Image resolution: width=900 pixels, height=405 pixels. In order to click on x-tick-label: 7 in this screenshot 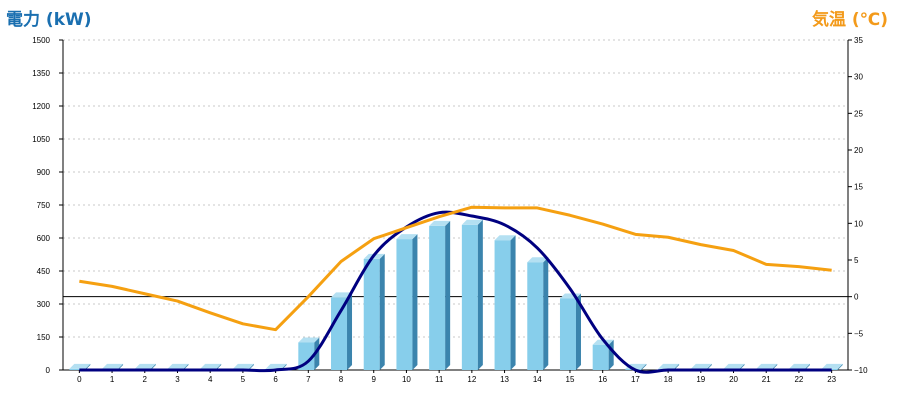, I will do `click(308, 379)`.